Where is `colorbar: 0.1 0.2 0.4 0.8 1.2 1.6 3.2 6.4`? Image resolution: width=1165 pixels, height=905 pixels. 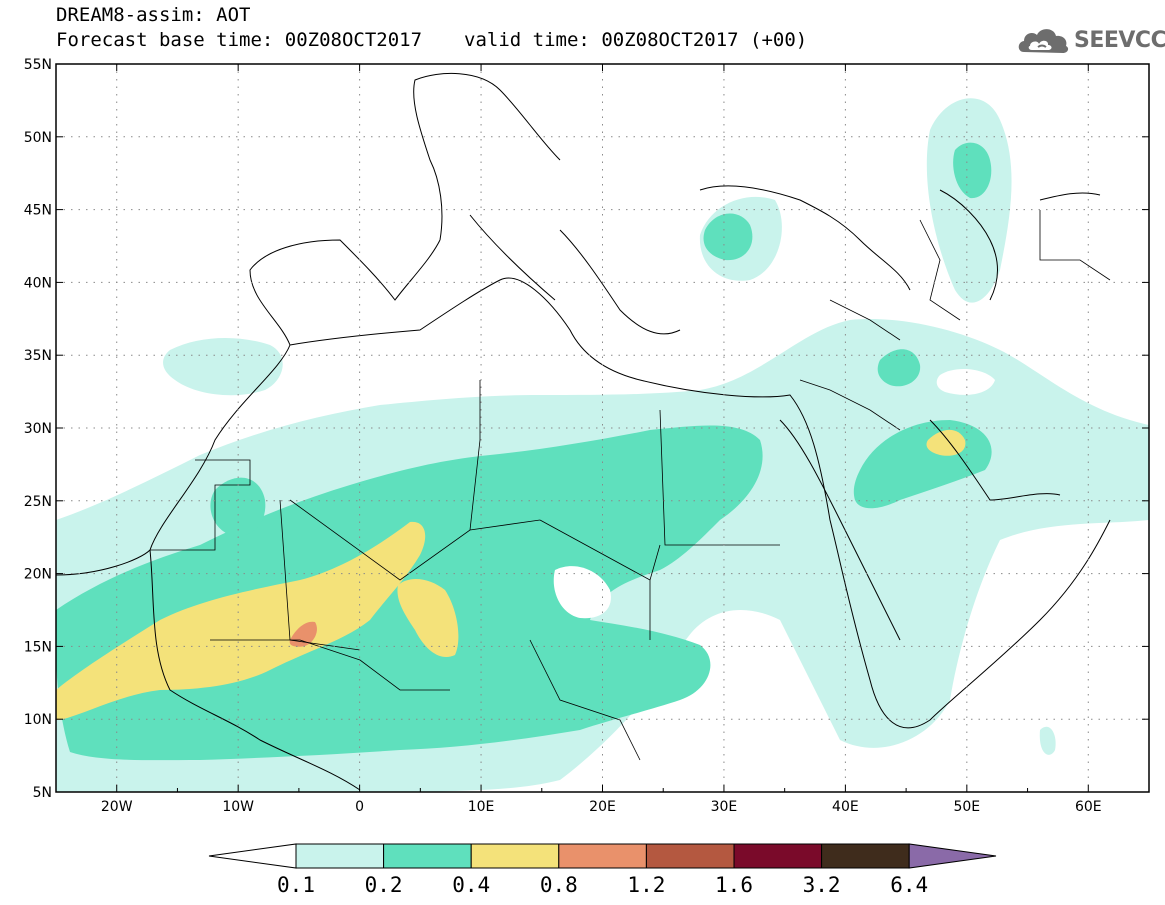
colorbar: 0.1 0.2 0.4 0.8 1.2 1.6 3.2 6.4 is located at coordinates (602, 870).